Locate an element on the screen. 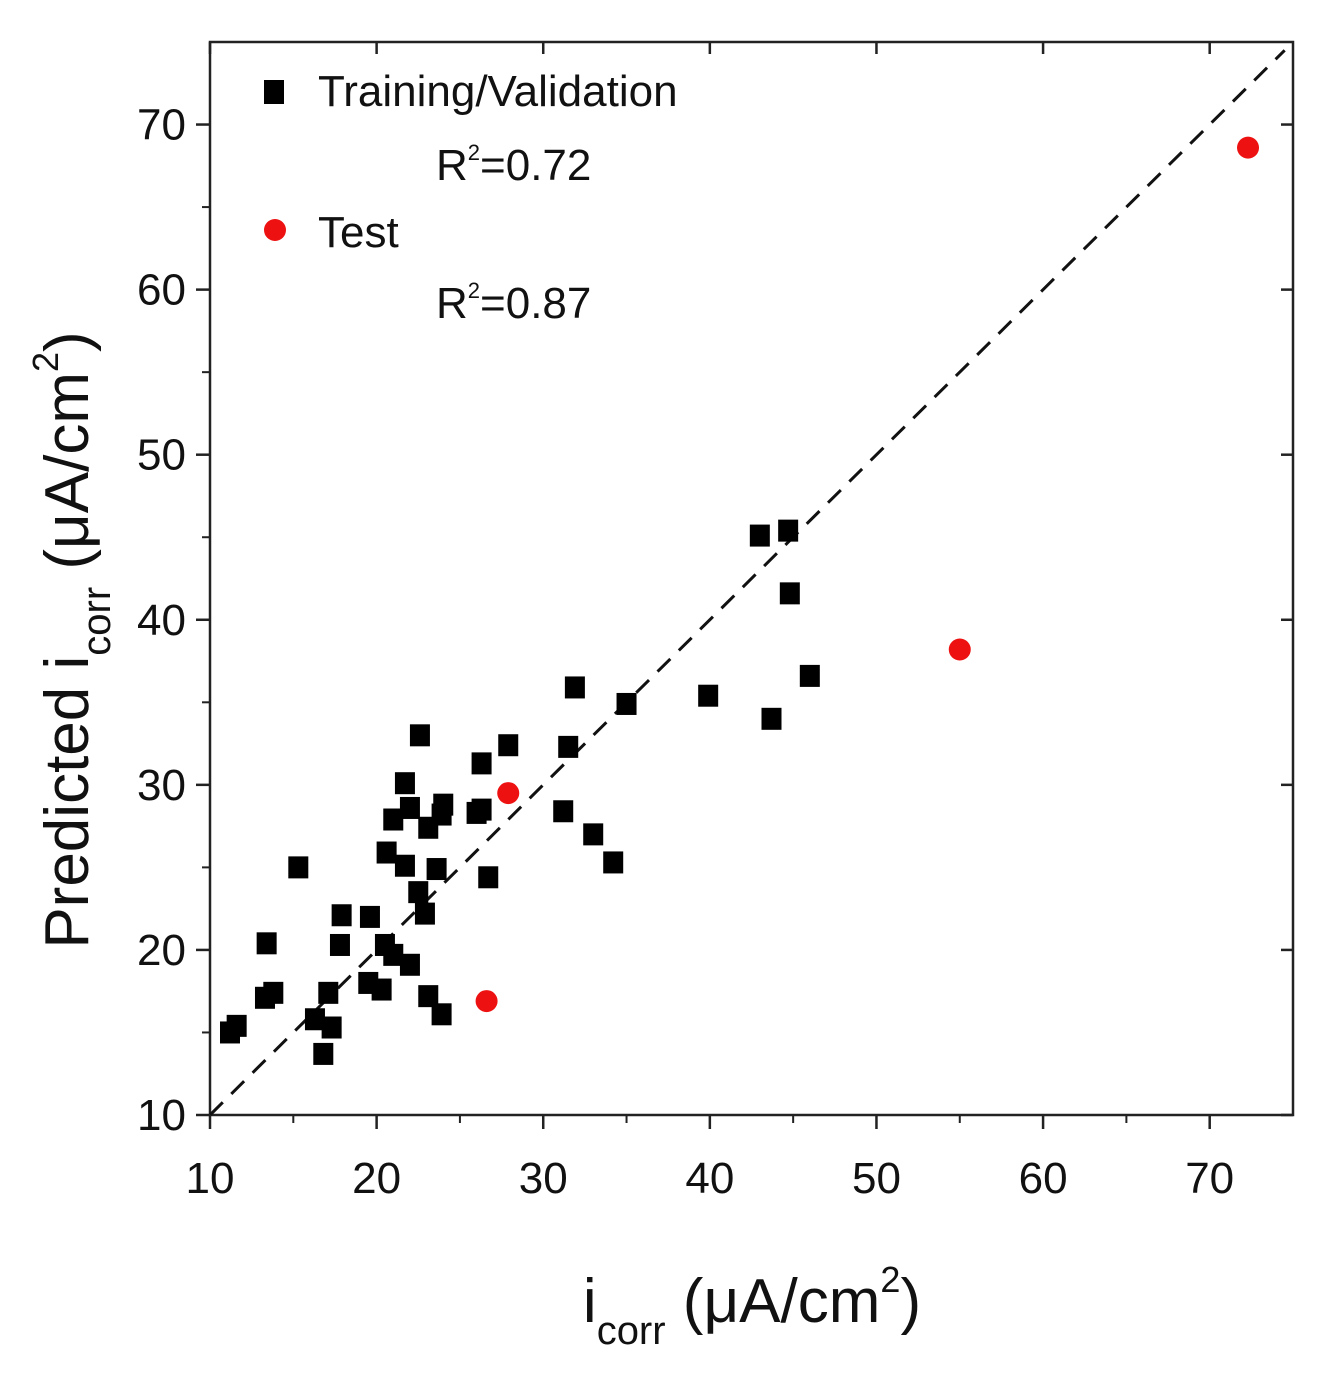  y-tick-label: 30 is located at coordinates (161, 785).